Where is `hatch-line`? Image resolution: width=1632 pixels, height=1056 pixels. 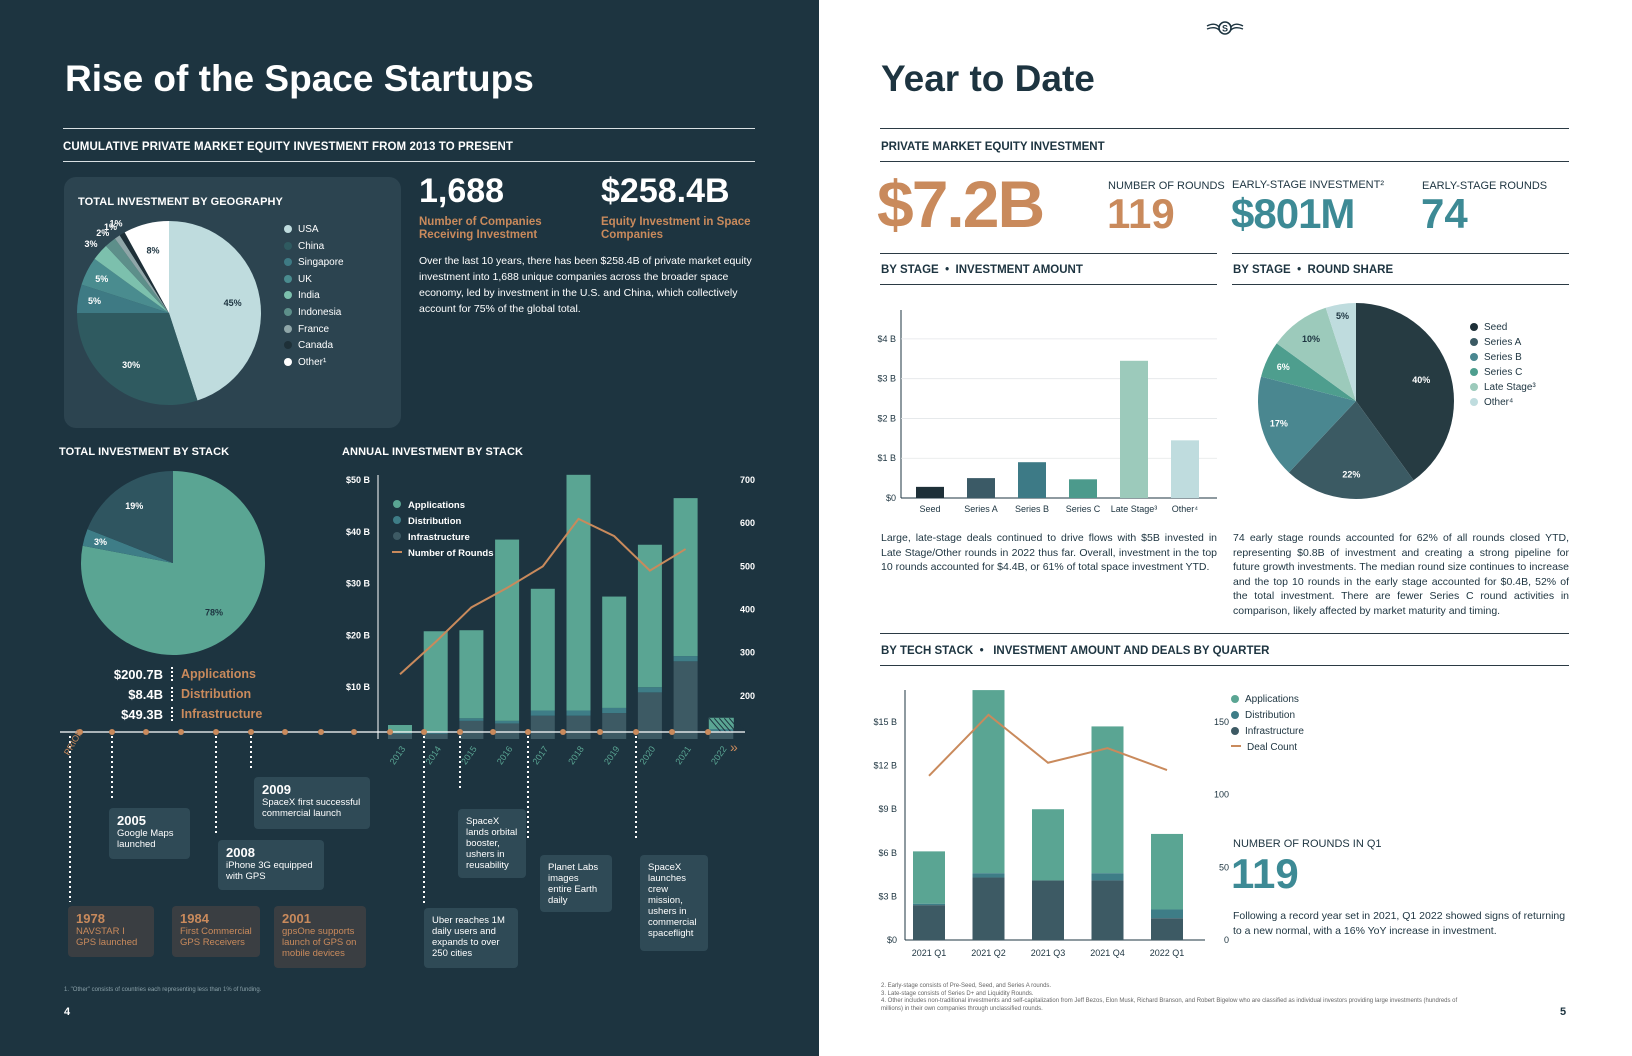
hatch-line is located at coordinates (735, 725).